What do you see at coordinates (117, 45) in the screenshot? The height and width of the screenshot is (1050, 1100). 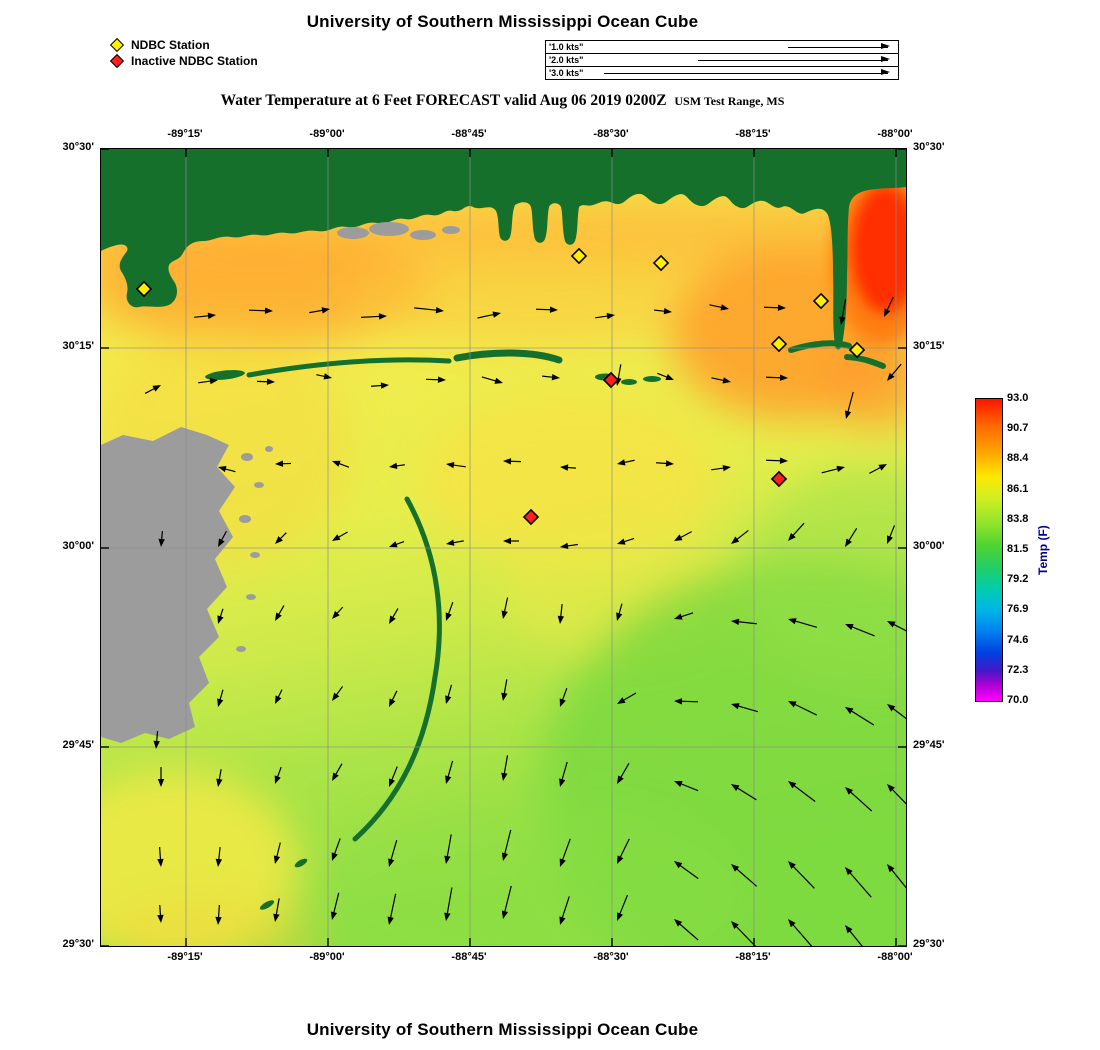 I see `ndbc-station-icon` at bounding box center [117, 45].